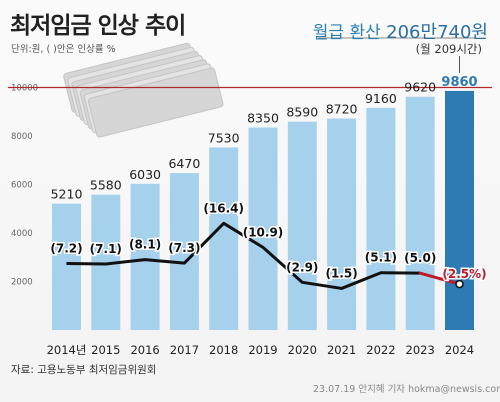 This screenshot has width=500, height=402. I want to click on source-note: 자료: 고용노동부 최저임금위원회, so click(84, 370).